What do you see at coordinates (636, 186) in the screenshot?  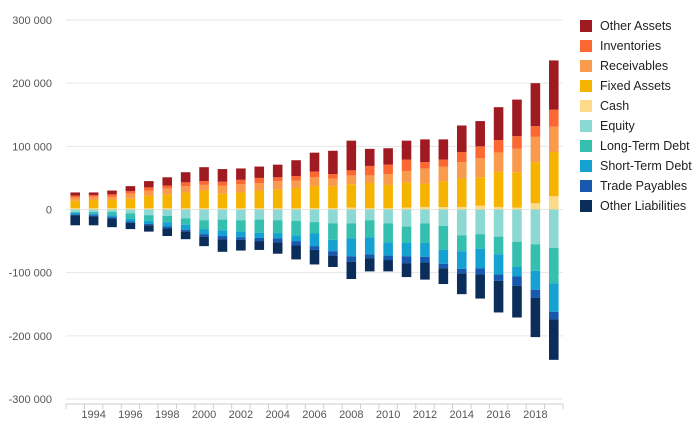 I see `legend-item: Trade Payables` at bounding box center [636, 186].